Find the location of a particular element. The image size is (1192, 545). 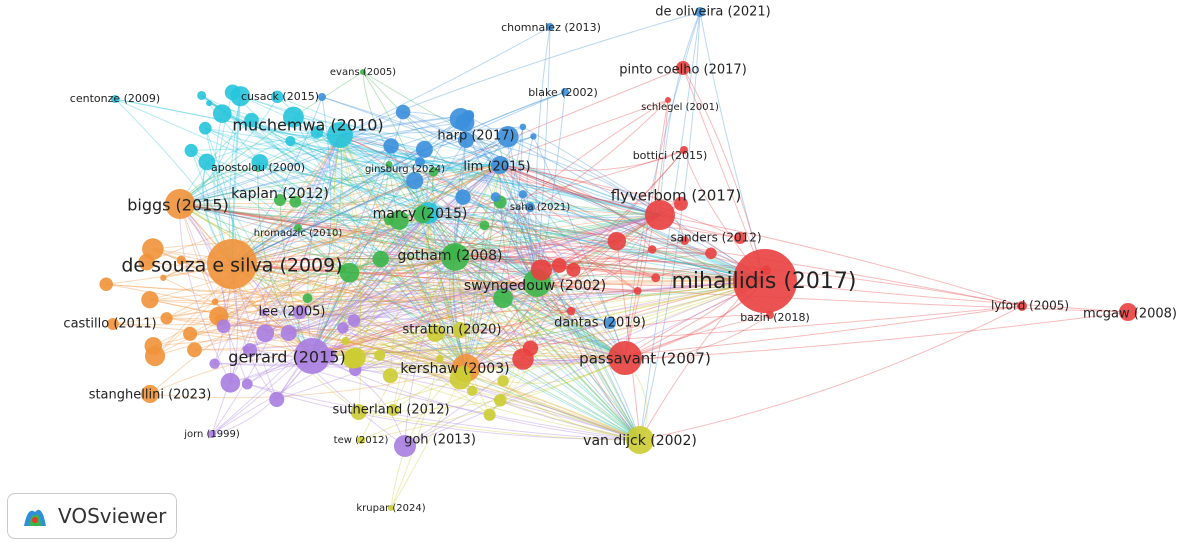

node-label: stanghellini (2023) is located at coordinates (150, 395).